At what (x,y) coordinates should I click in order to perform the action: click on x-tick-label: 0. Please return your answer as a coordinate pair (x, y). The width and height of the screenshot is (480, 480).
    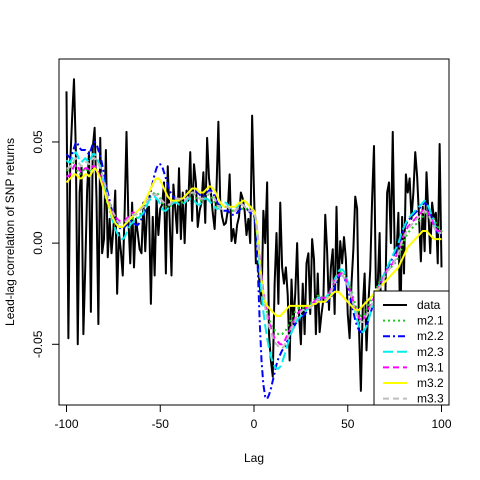
    Looking at the image, I should click on (254, 424).